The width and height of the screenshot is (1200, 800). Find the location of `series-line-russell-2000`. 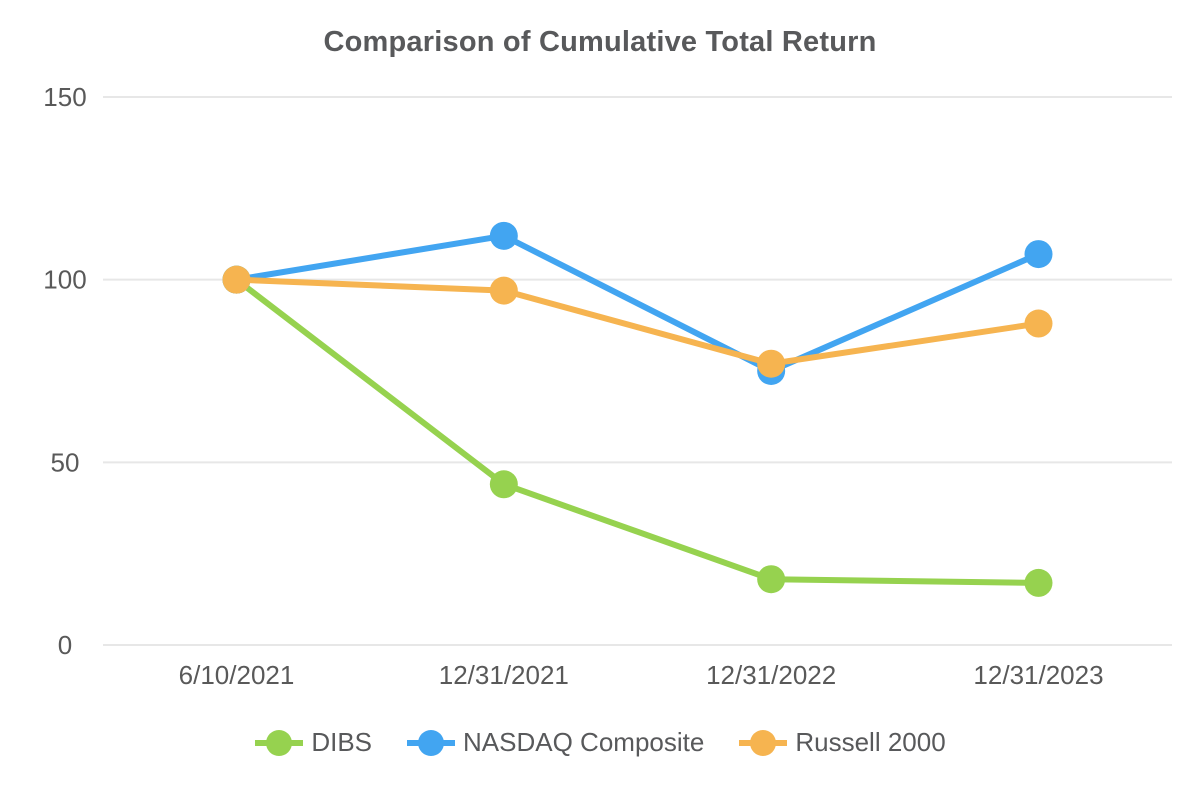

series-line-russell-2000 is located at coordinates (637, 321).